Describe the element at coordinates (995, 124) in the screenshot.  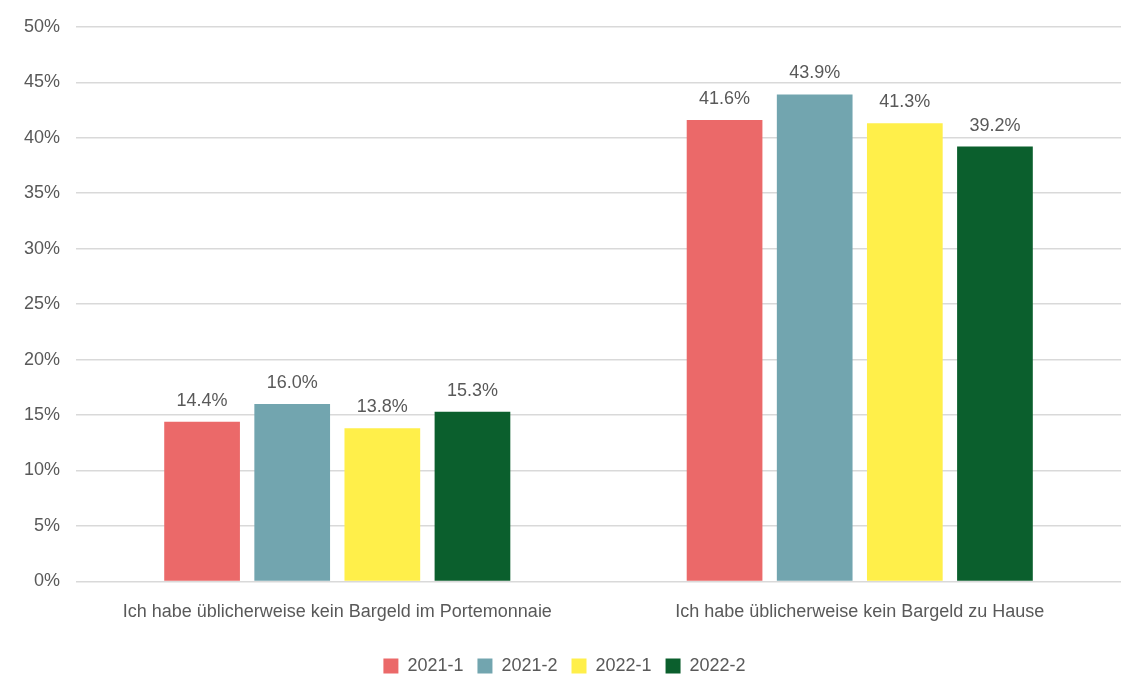
I see `data-label: 39.2%` at that location.